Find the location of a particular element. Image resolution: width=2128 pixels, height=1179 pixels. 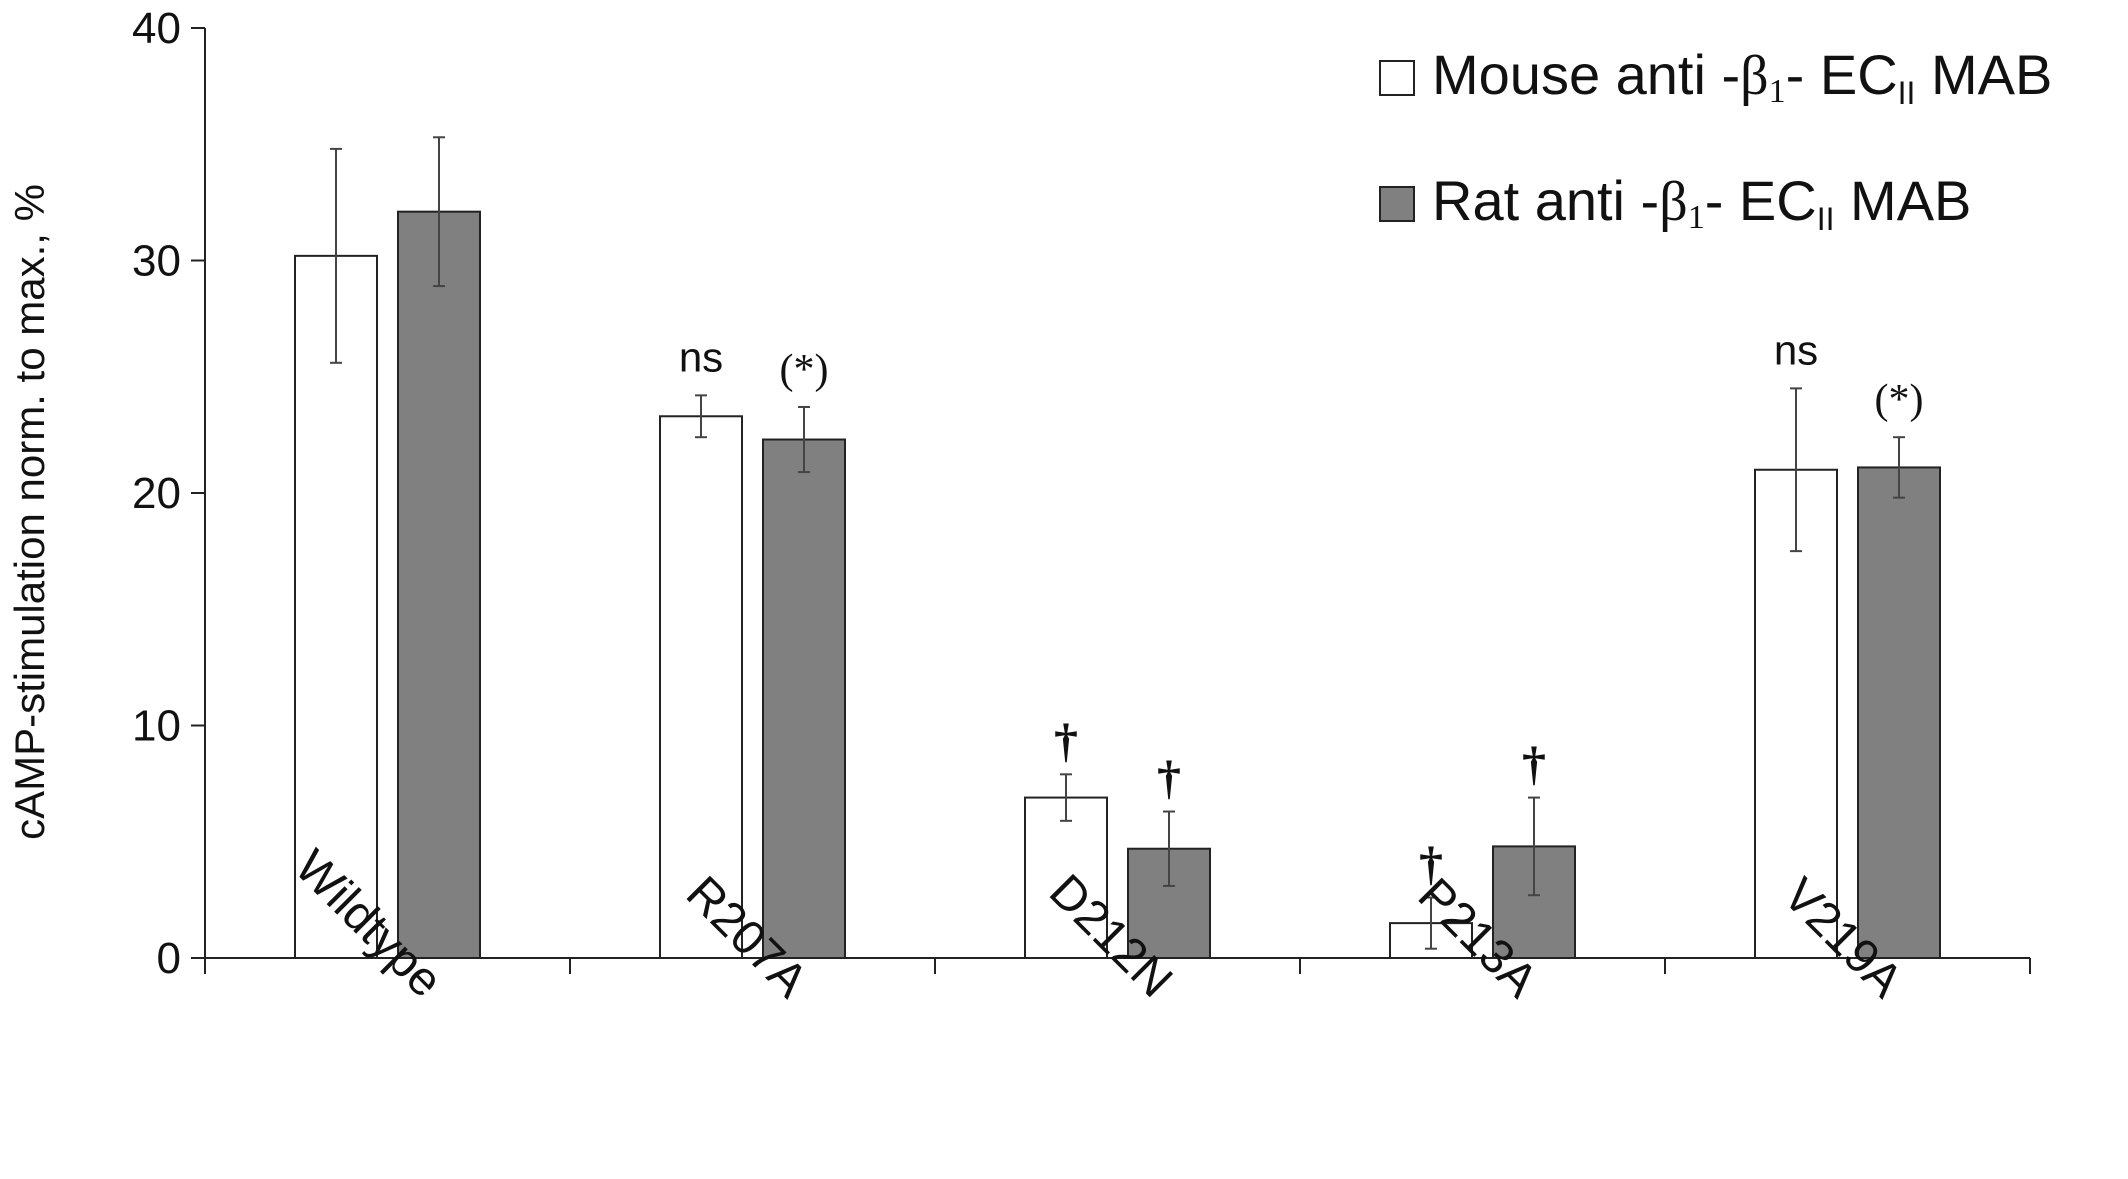

legend-swatch-rat is located at coordinates (1397, 204).